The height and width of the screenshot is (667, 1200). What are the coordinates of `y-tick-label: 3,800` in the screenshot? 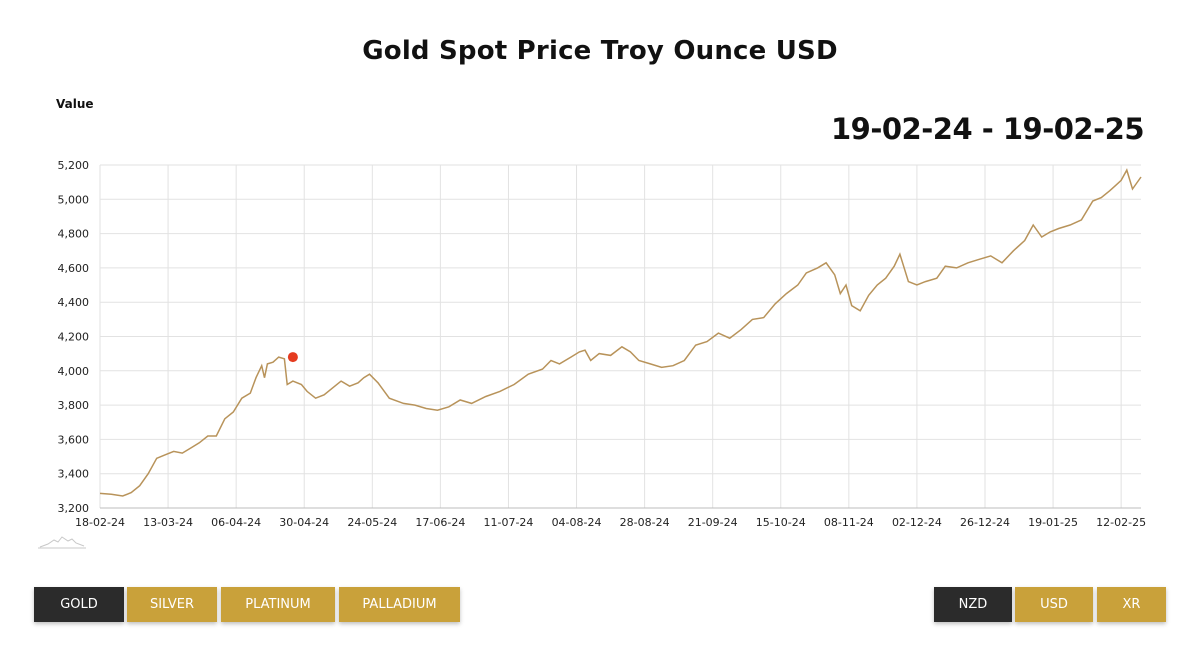 It's located at (74, 405).